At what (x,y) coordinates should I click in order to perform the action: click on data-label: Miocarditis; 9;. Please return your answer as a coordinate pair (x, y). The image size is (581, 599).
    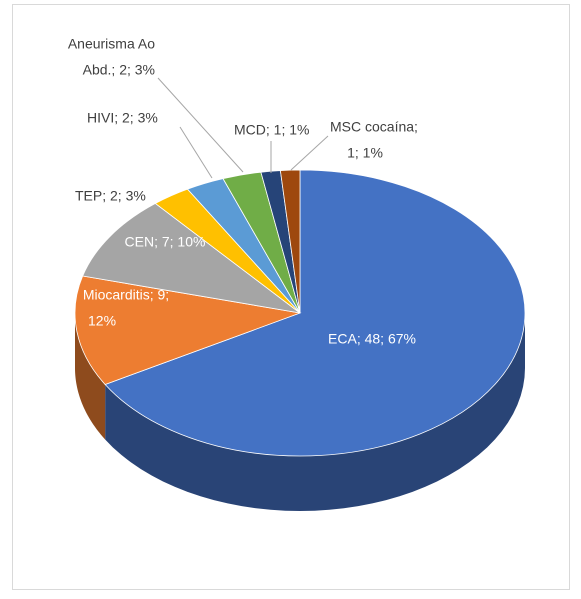
    Looking at the image, I should click on (126, 295).